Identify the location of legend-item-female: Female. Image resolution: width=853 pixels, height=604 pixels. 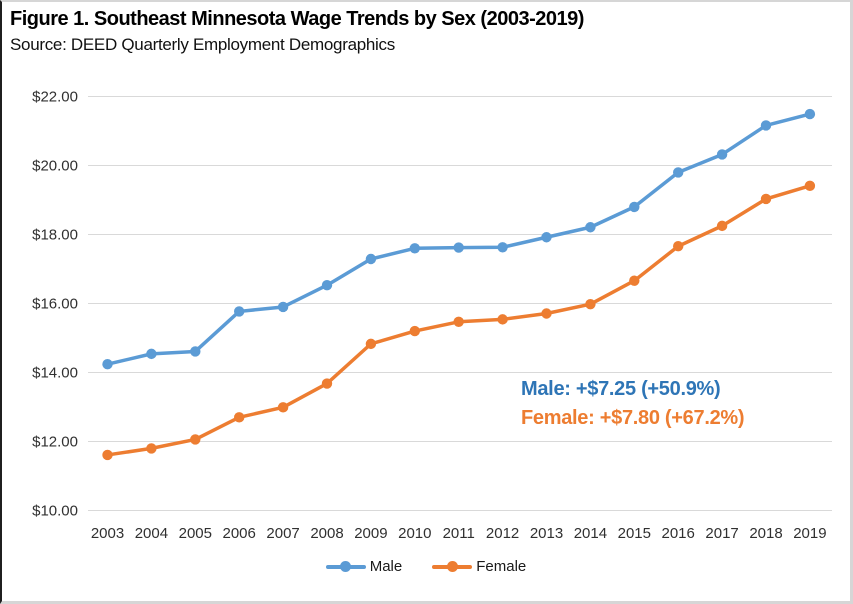
(479, 566).